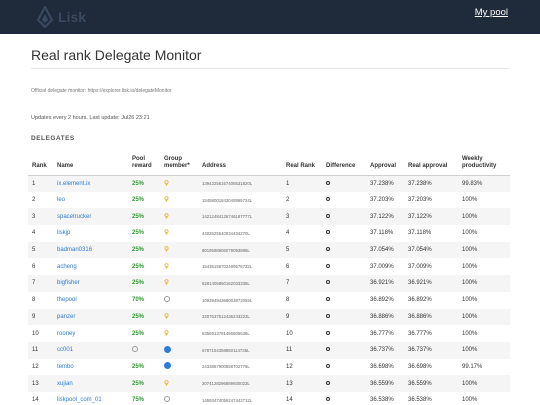  I want to click on delegate-name-link: xujian, so click(65, 383).